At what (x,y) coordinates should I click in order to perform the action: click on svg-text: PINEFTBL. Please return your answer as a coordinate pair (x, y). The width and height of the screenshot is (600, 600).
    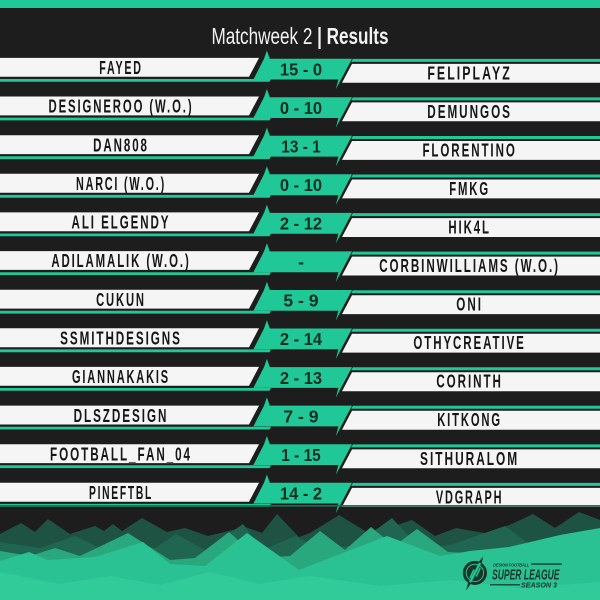
    Looking at the image, I should click on (121, 493).